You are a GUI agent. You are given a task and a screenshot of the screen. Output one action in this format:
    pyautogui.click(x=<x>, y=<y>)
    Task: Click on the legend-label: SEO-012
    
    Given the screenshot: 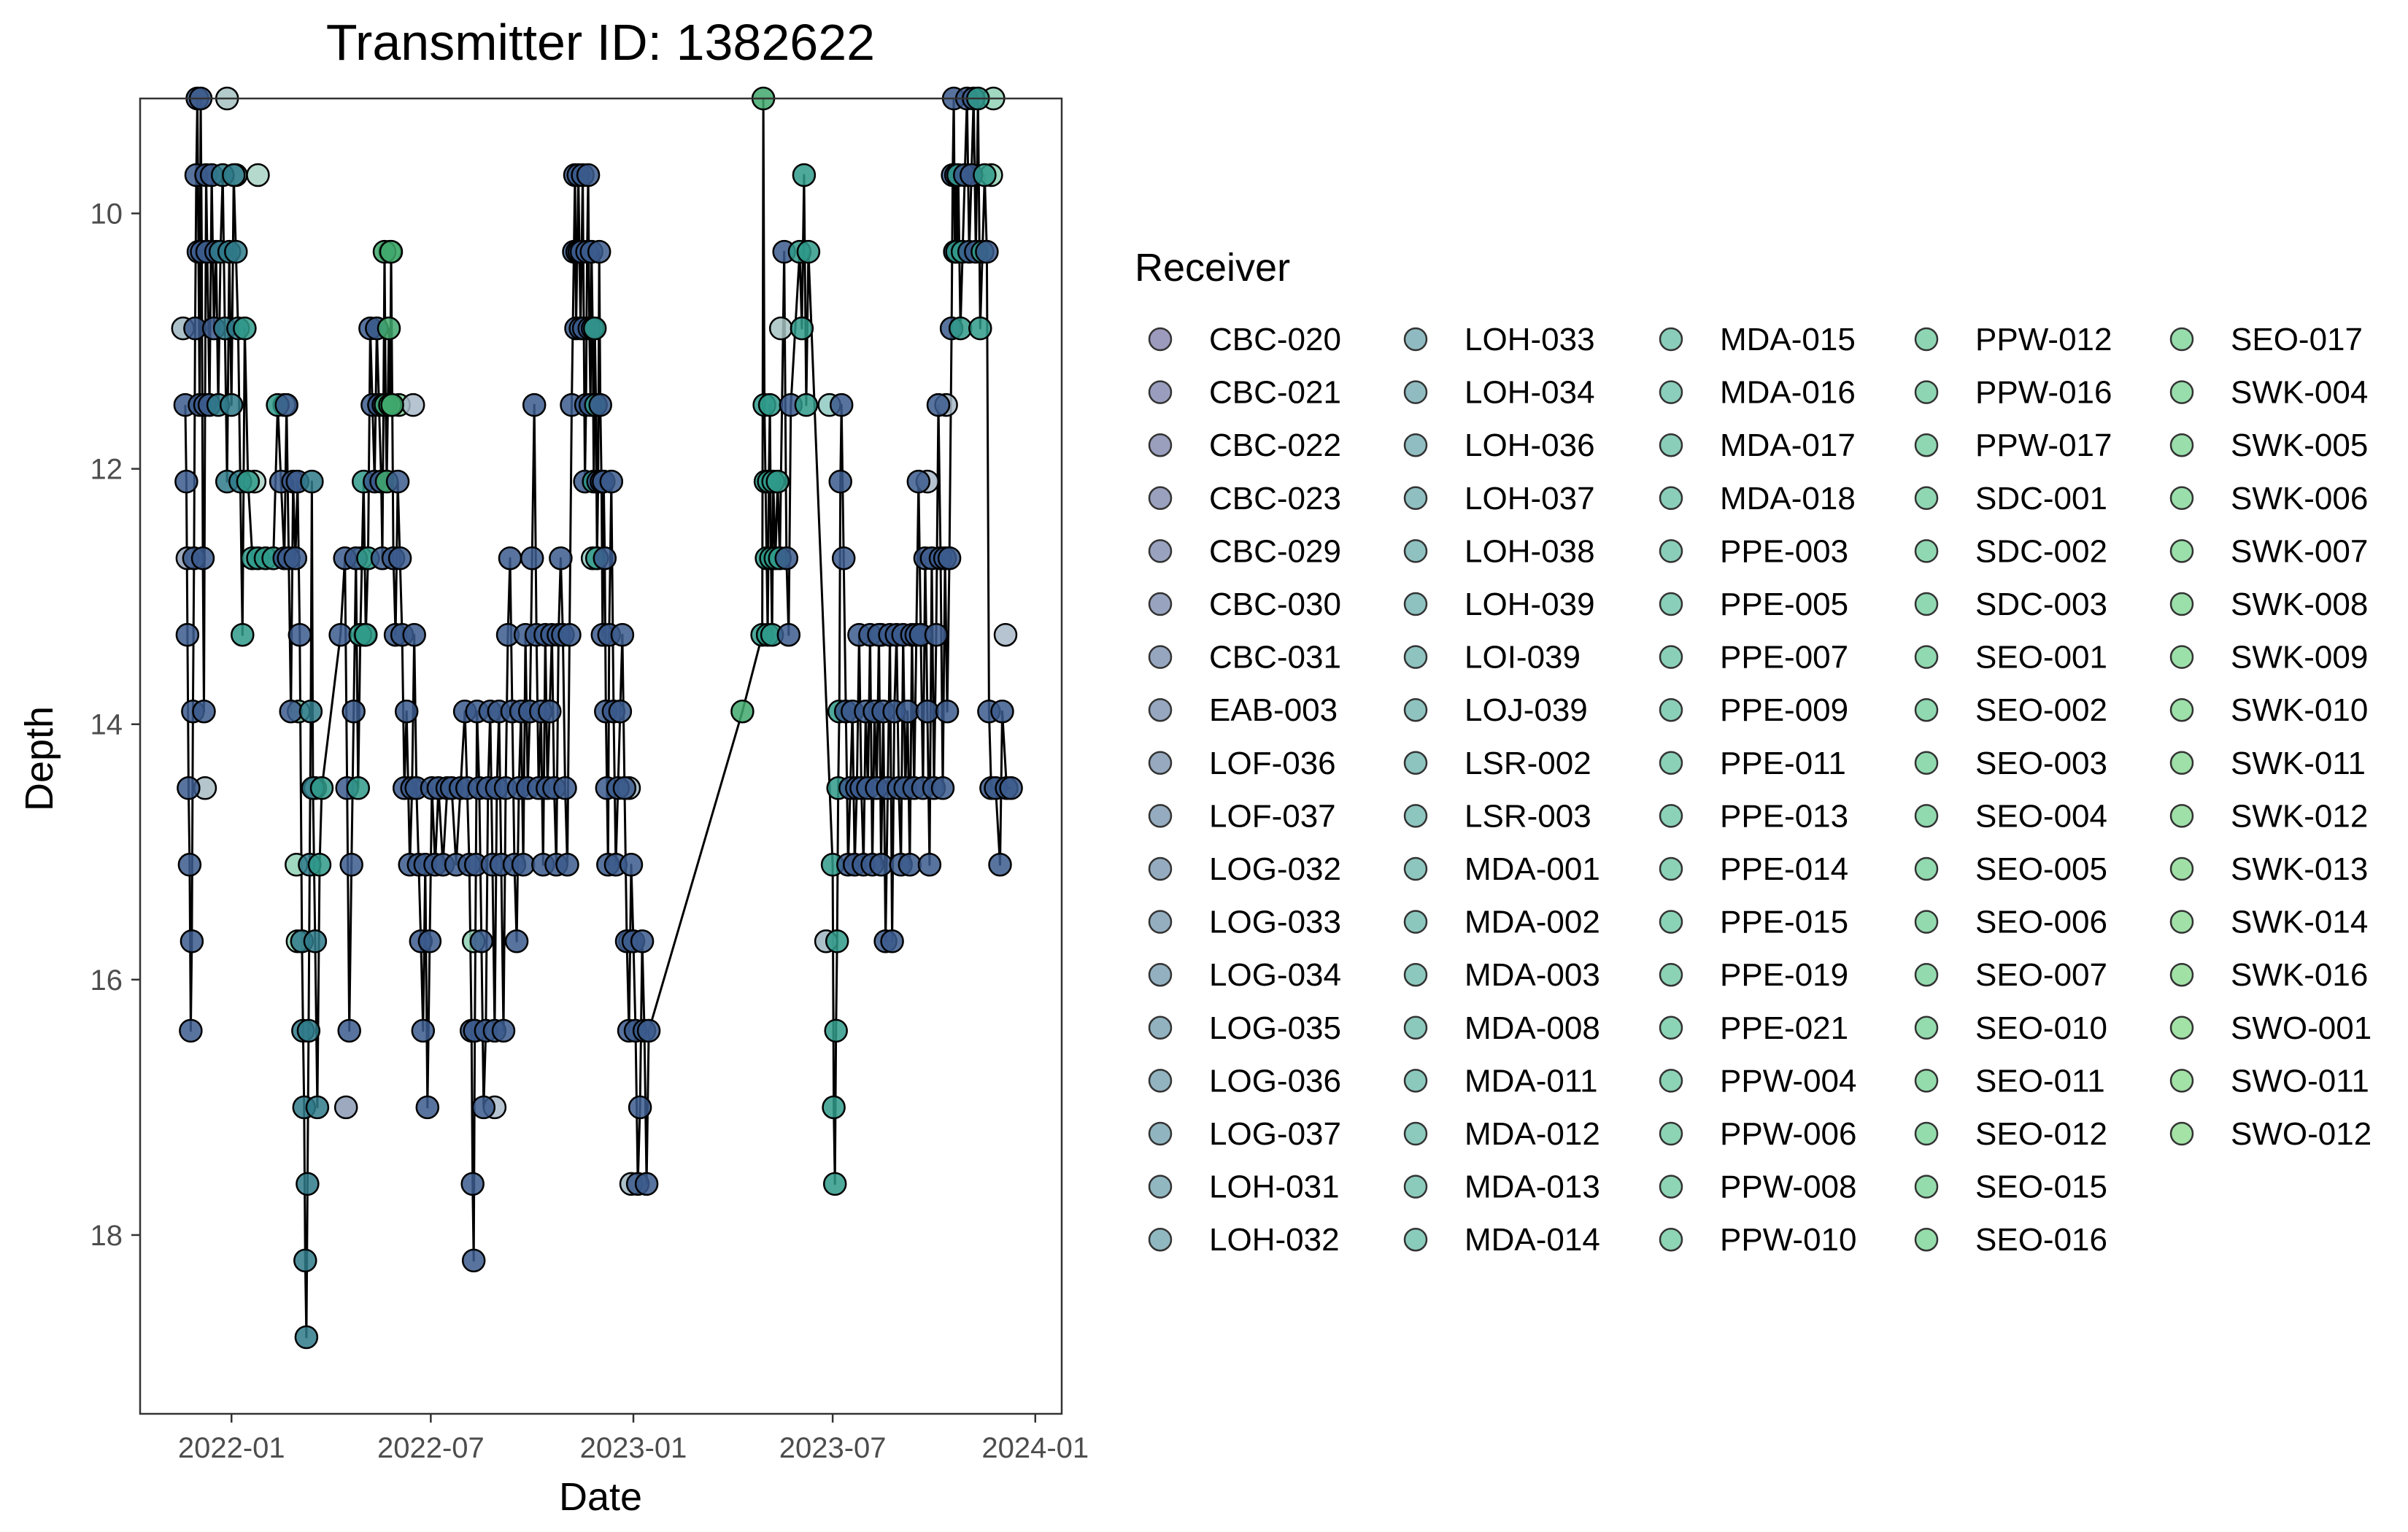 What is the action you would take?
    pyautogui.click(x=2041, y=1134)
    